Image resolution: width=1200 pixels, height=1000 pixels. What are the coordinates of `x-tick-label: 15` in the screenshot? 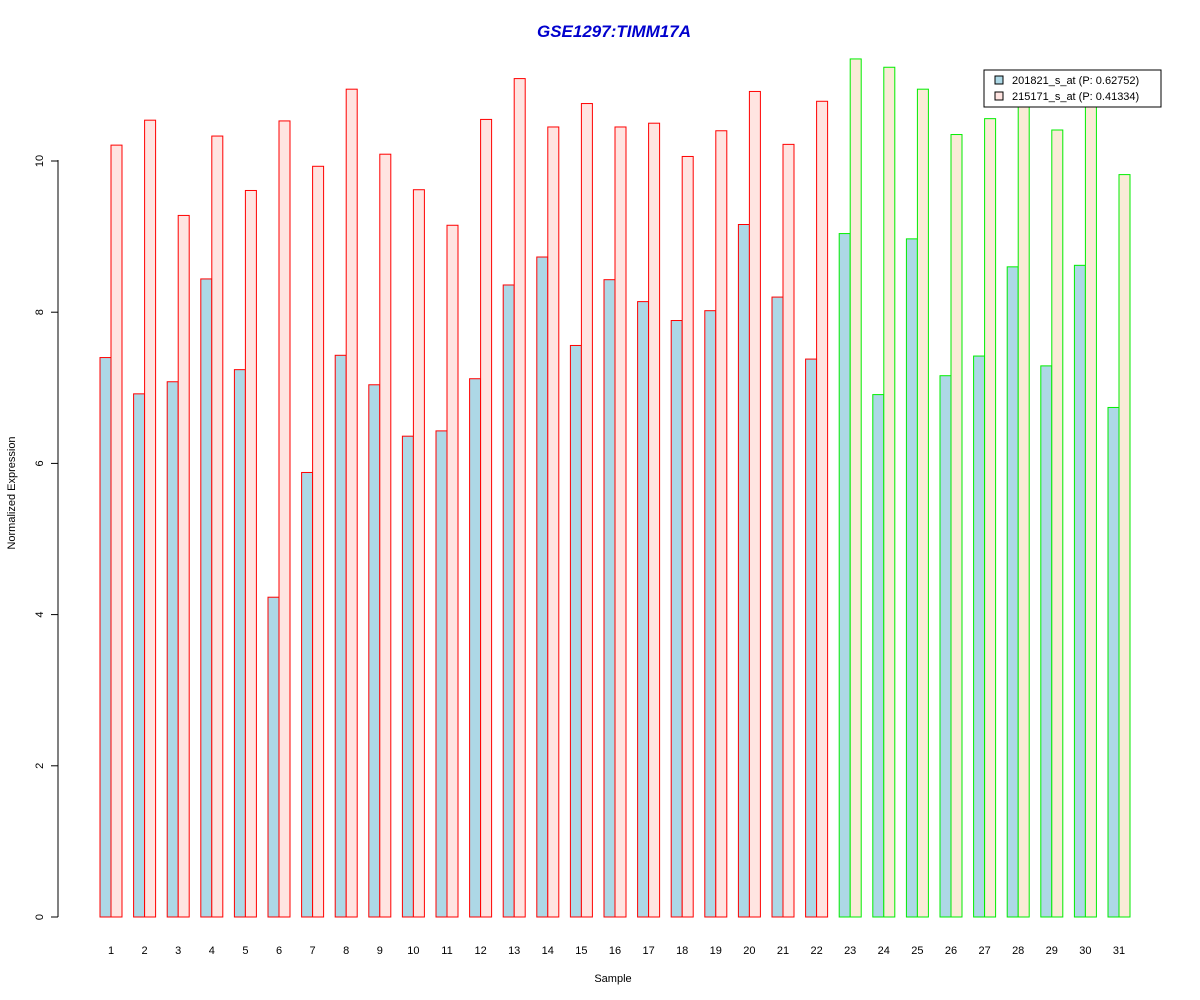 It's located at (581, 951).